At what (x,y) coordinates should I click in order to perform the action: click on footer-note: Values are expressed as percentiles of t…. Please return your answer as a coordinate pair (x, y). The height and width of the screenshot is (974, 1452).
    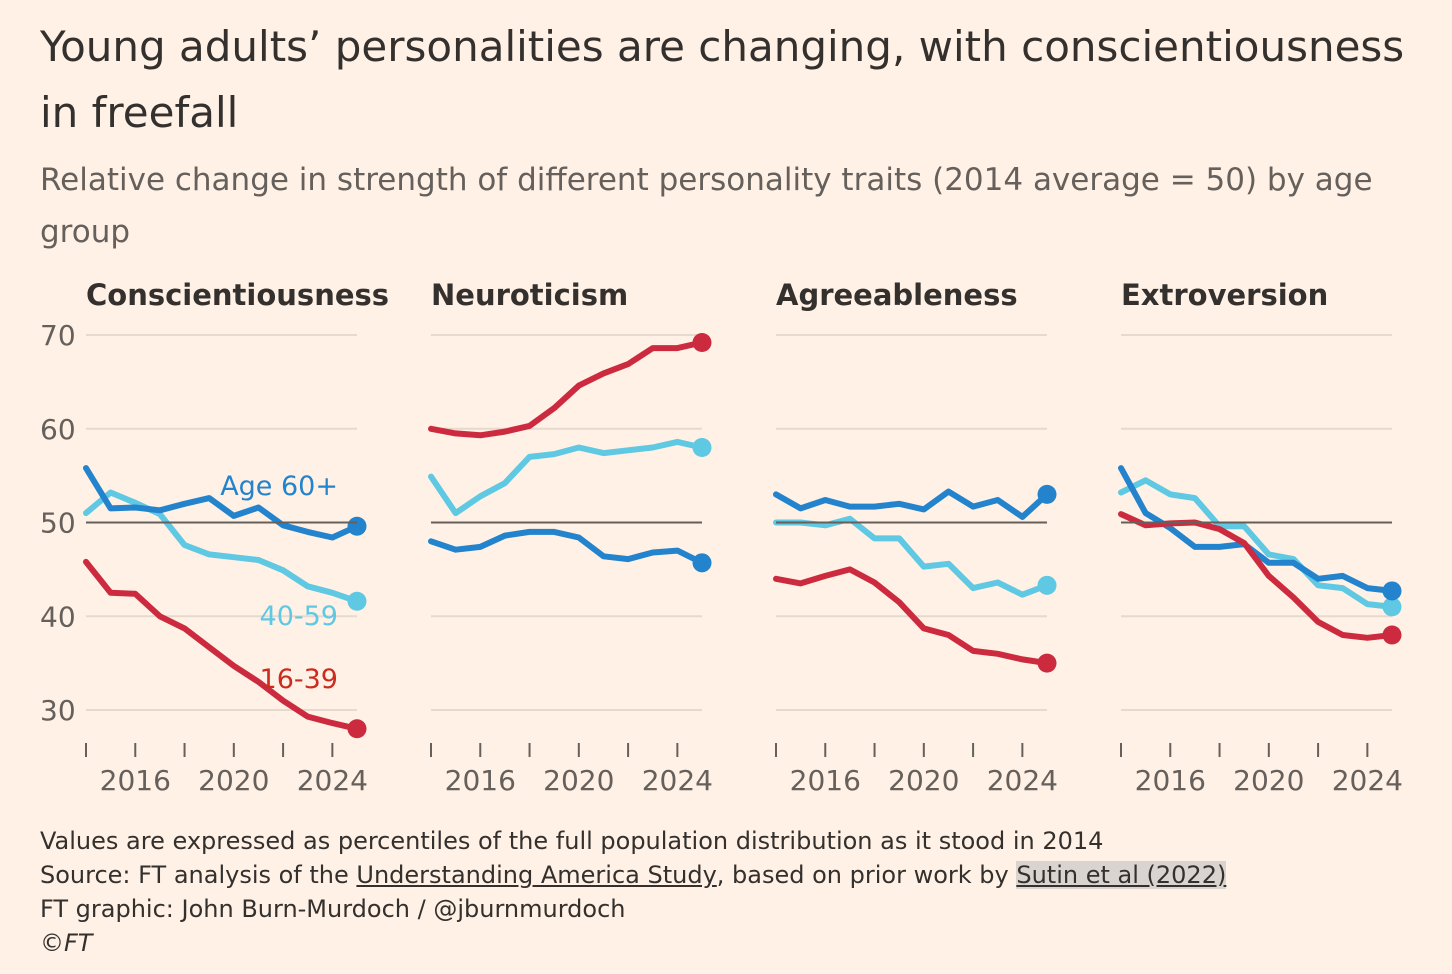
    Looking at the image, I should click on (572, 841).